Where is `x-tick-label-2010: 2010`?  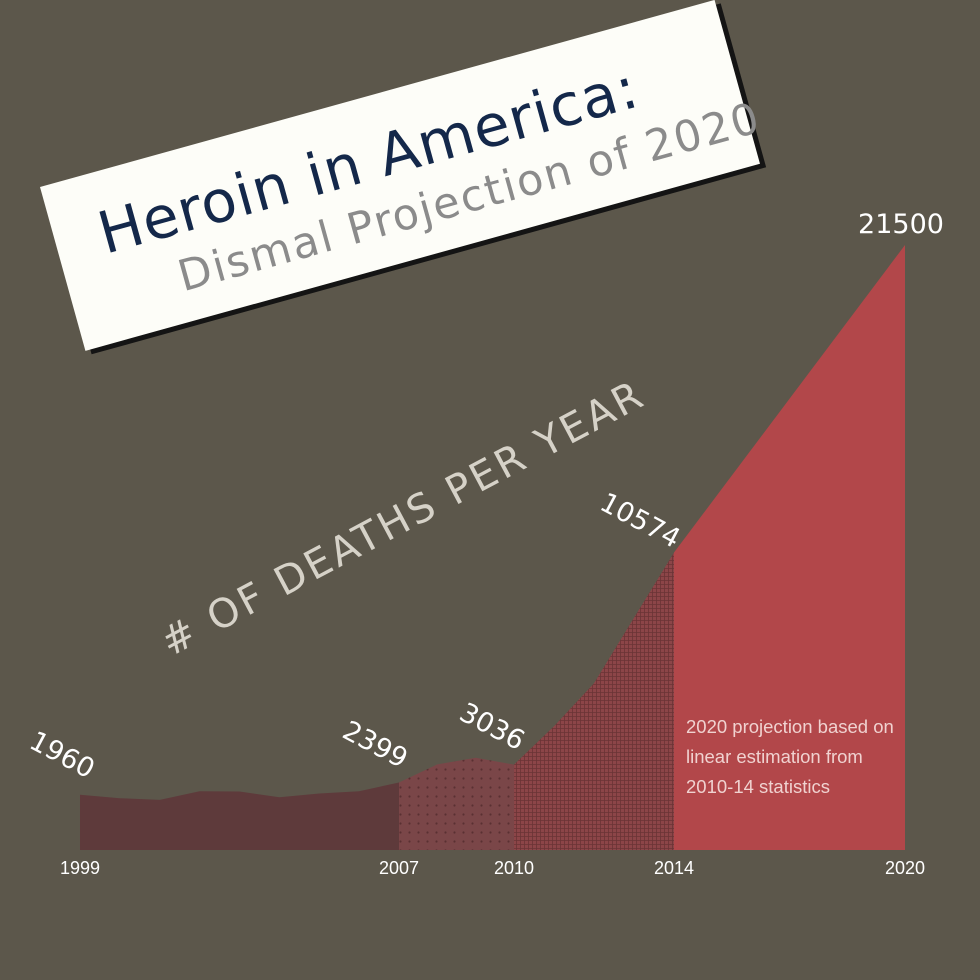
x-tick-label-2010: 2010 is located at coordinates (514, 868).